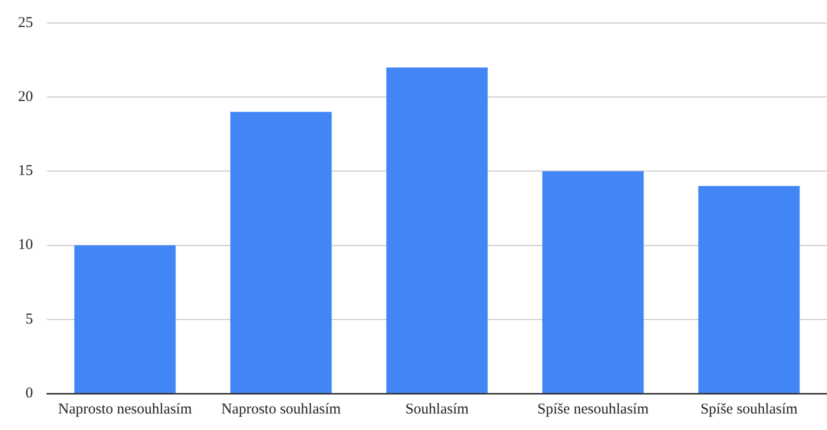  What do you see at coordinates (25, 22) in the screenshot?
I see `y-tick-label: 25` at bounding box center [25, 22].